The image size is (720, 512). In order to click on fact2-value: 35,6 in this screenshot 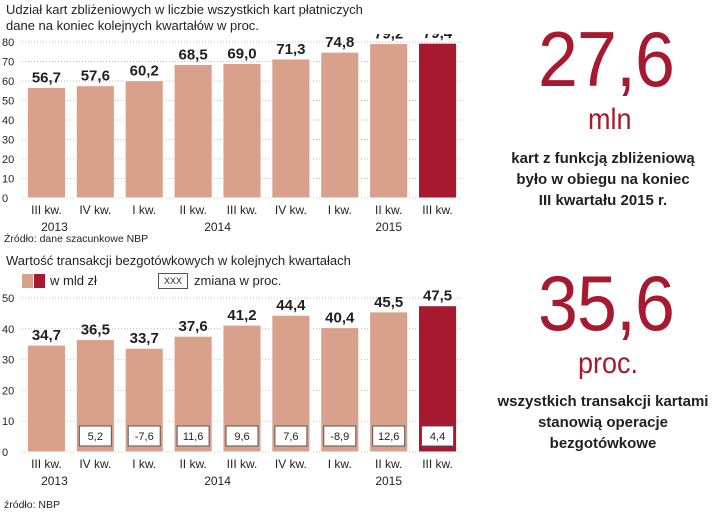, I will do `click(606, 303)`.